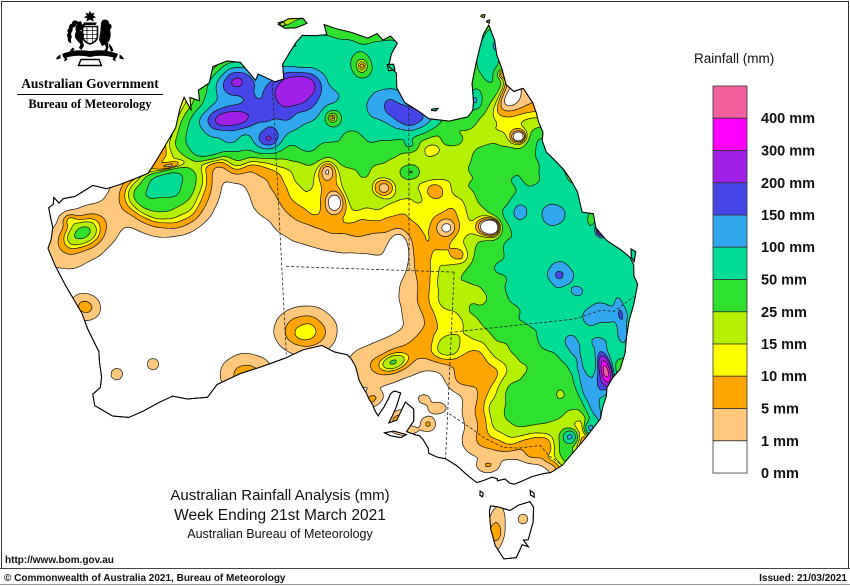 The width and height of the screenshot is (850, 586). Describe the element at coordinates (788, 119) in the screenshot. I see `svg-text: 400 mm` at that location.